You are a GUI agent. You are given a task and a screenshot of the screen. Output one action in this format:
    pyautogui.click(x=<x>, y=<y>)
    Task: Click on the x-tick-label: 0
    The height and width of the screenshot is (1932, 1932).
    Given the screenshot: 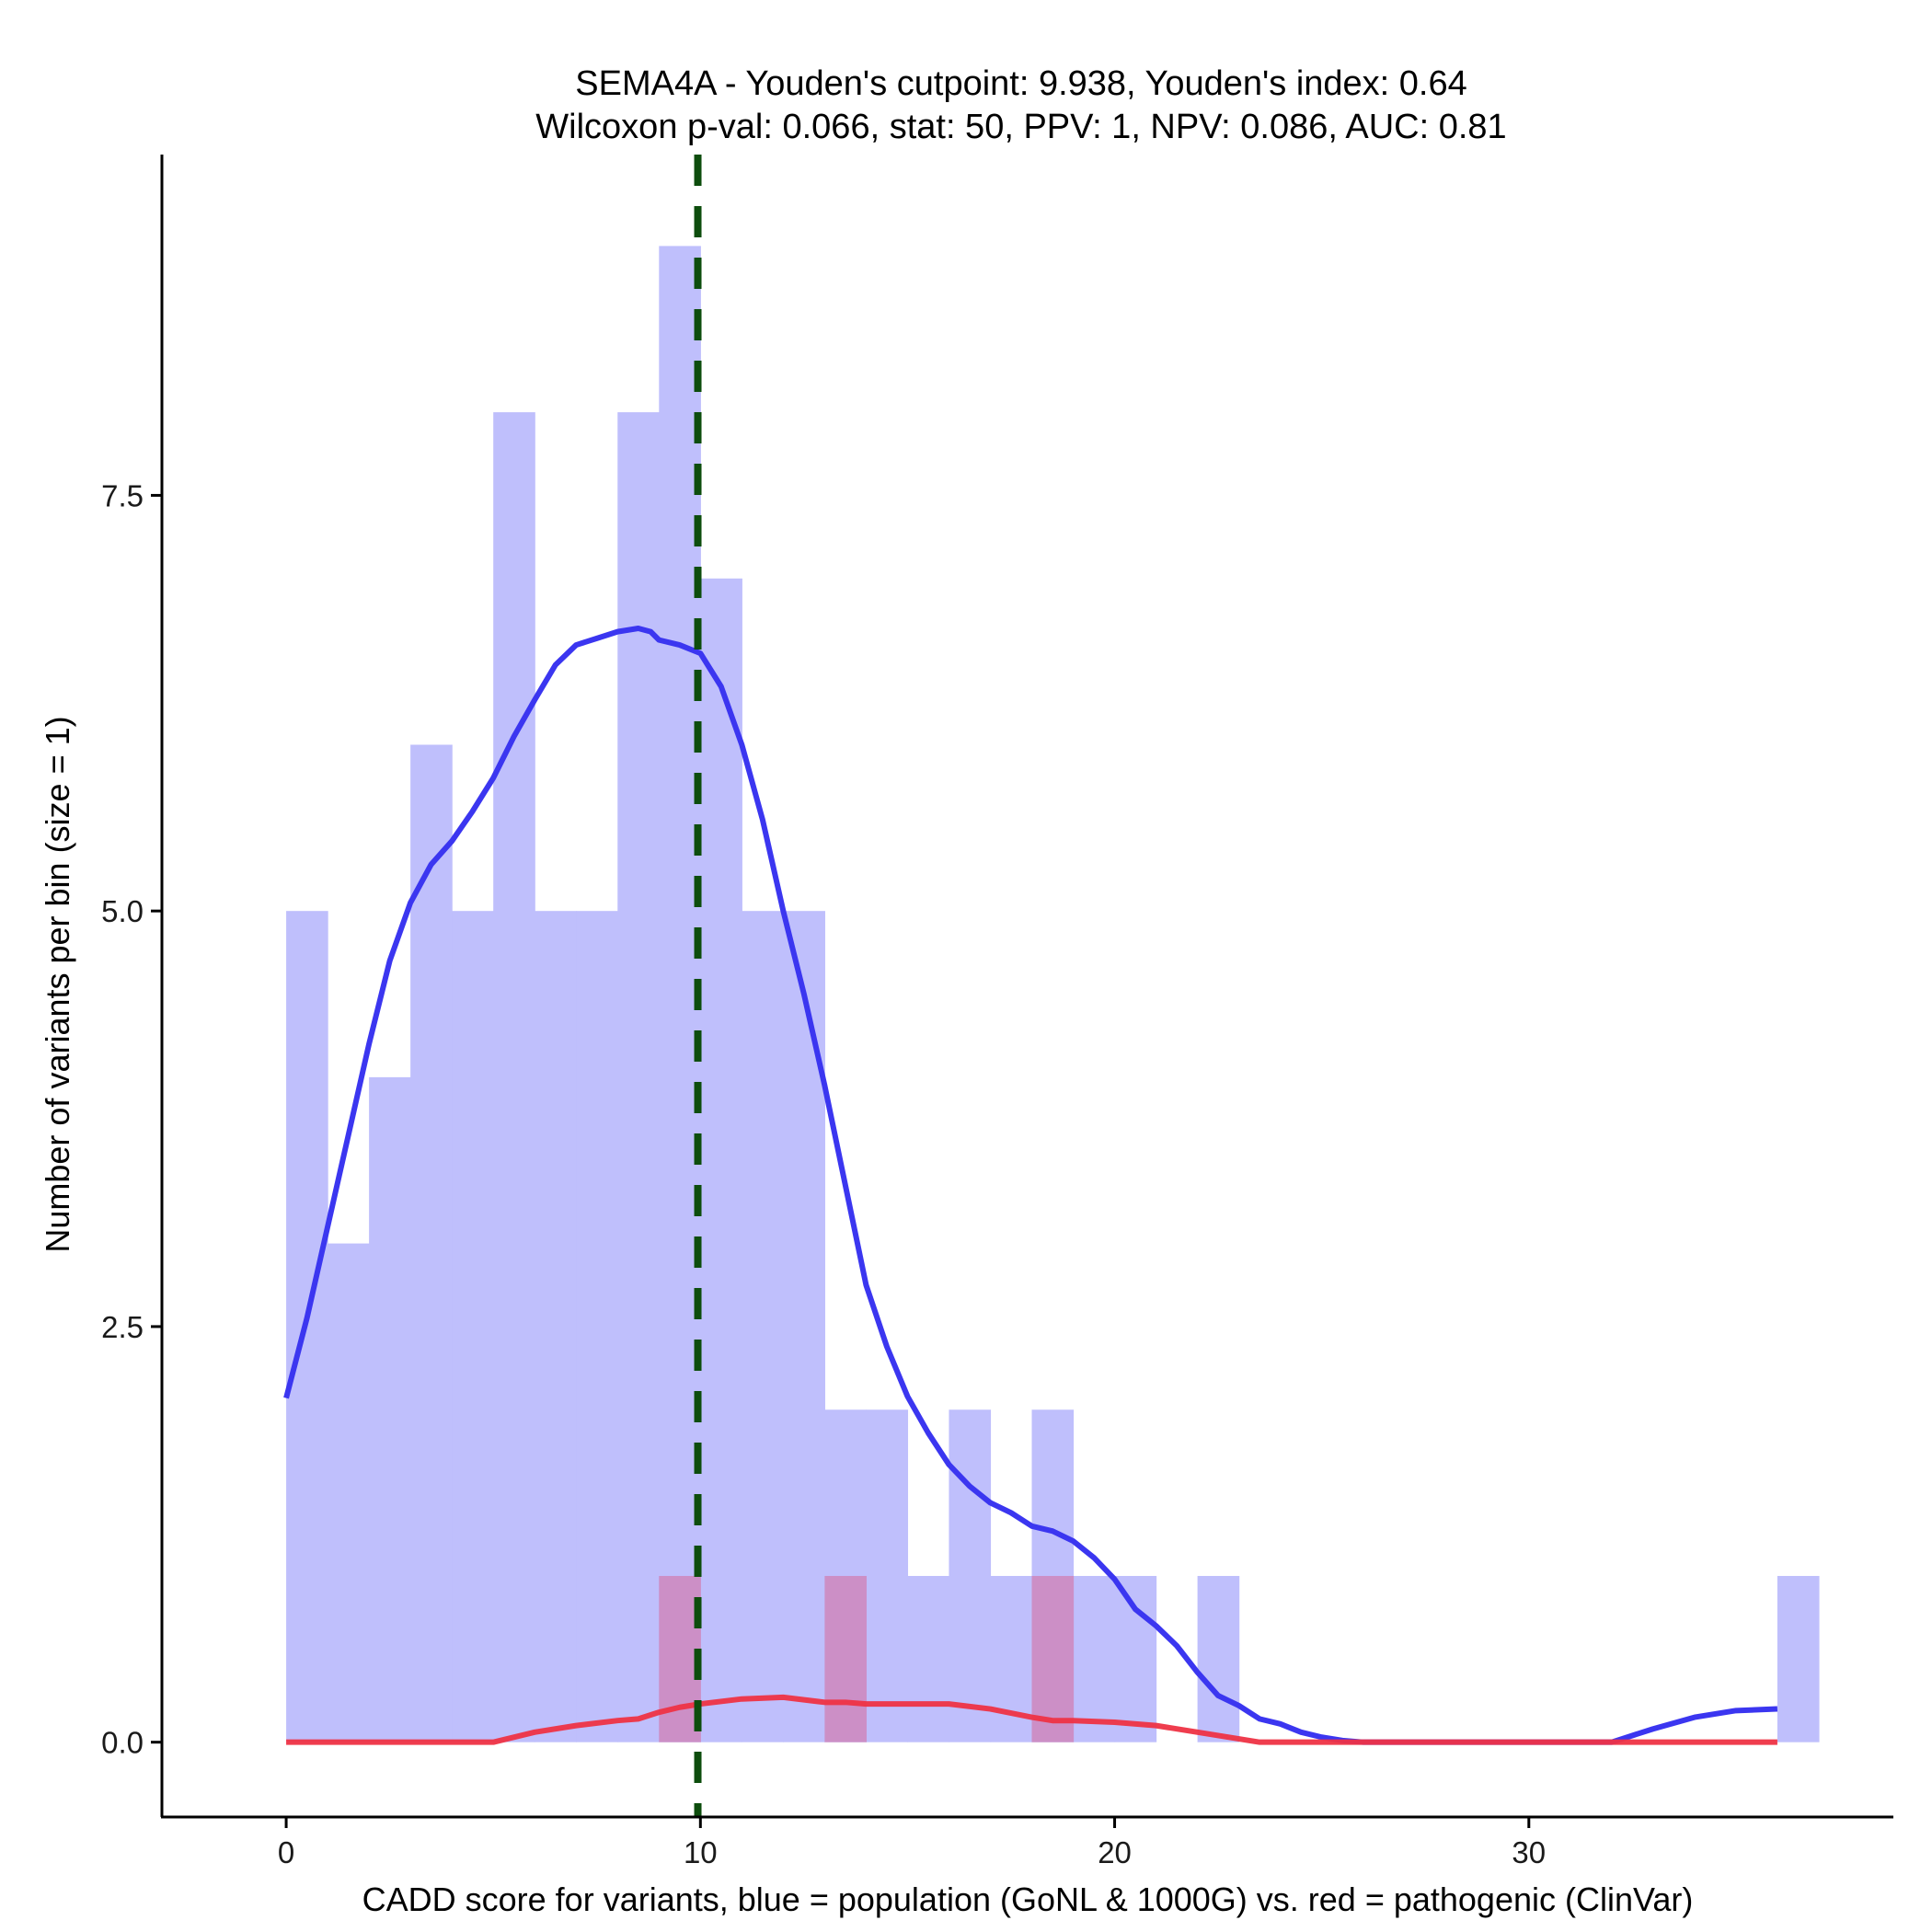 What is the action you would take?
    pyautogui.click(x=286, y=1852)
    